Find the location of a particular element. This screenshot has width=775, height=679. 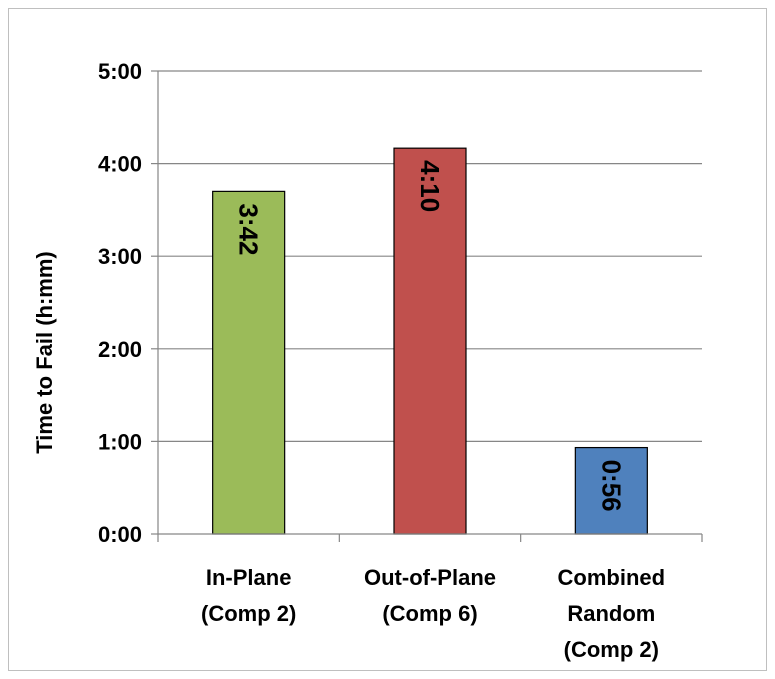

y-tick-label: 3:00 is located at coordinates (120, 256).